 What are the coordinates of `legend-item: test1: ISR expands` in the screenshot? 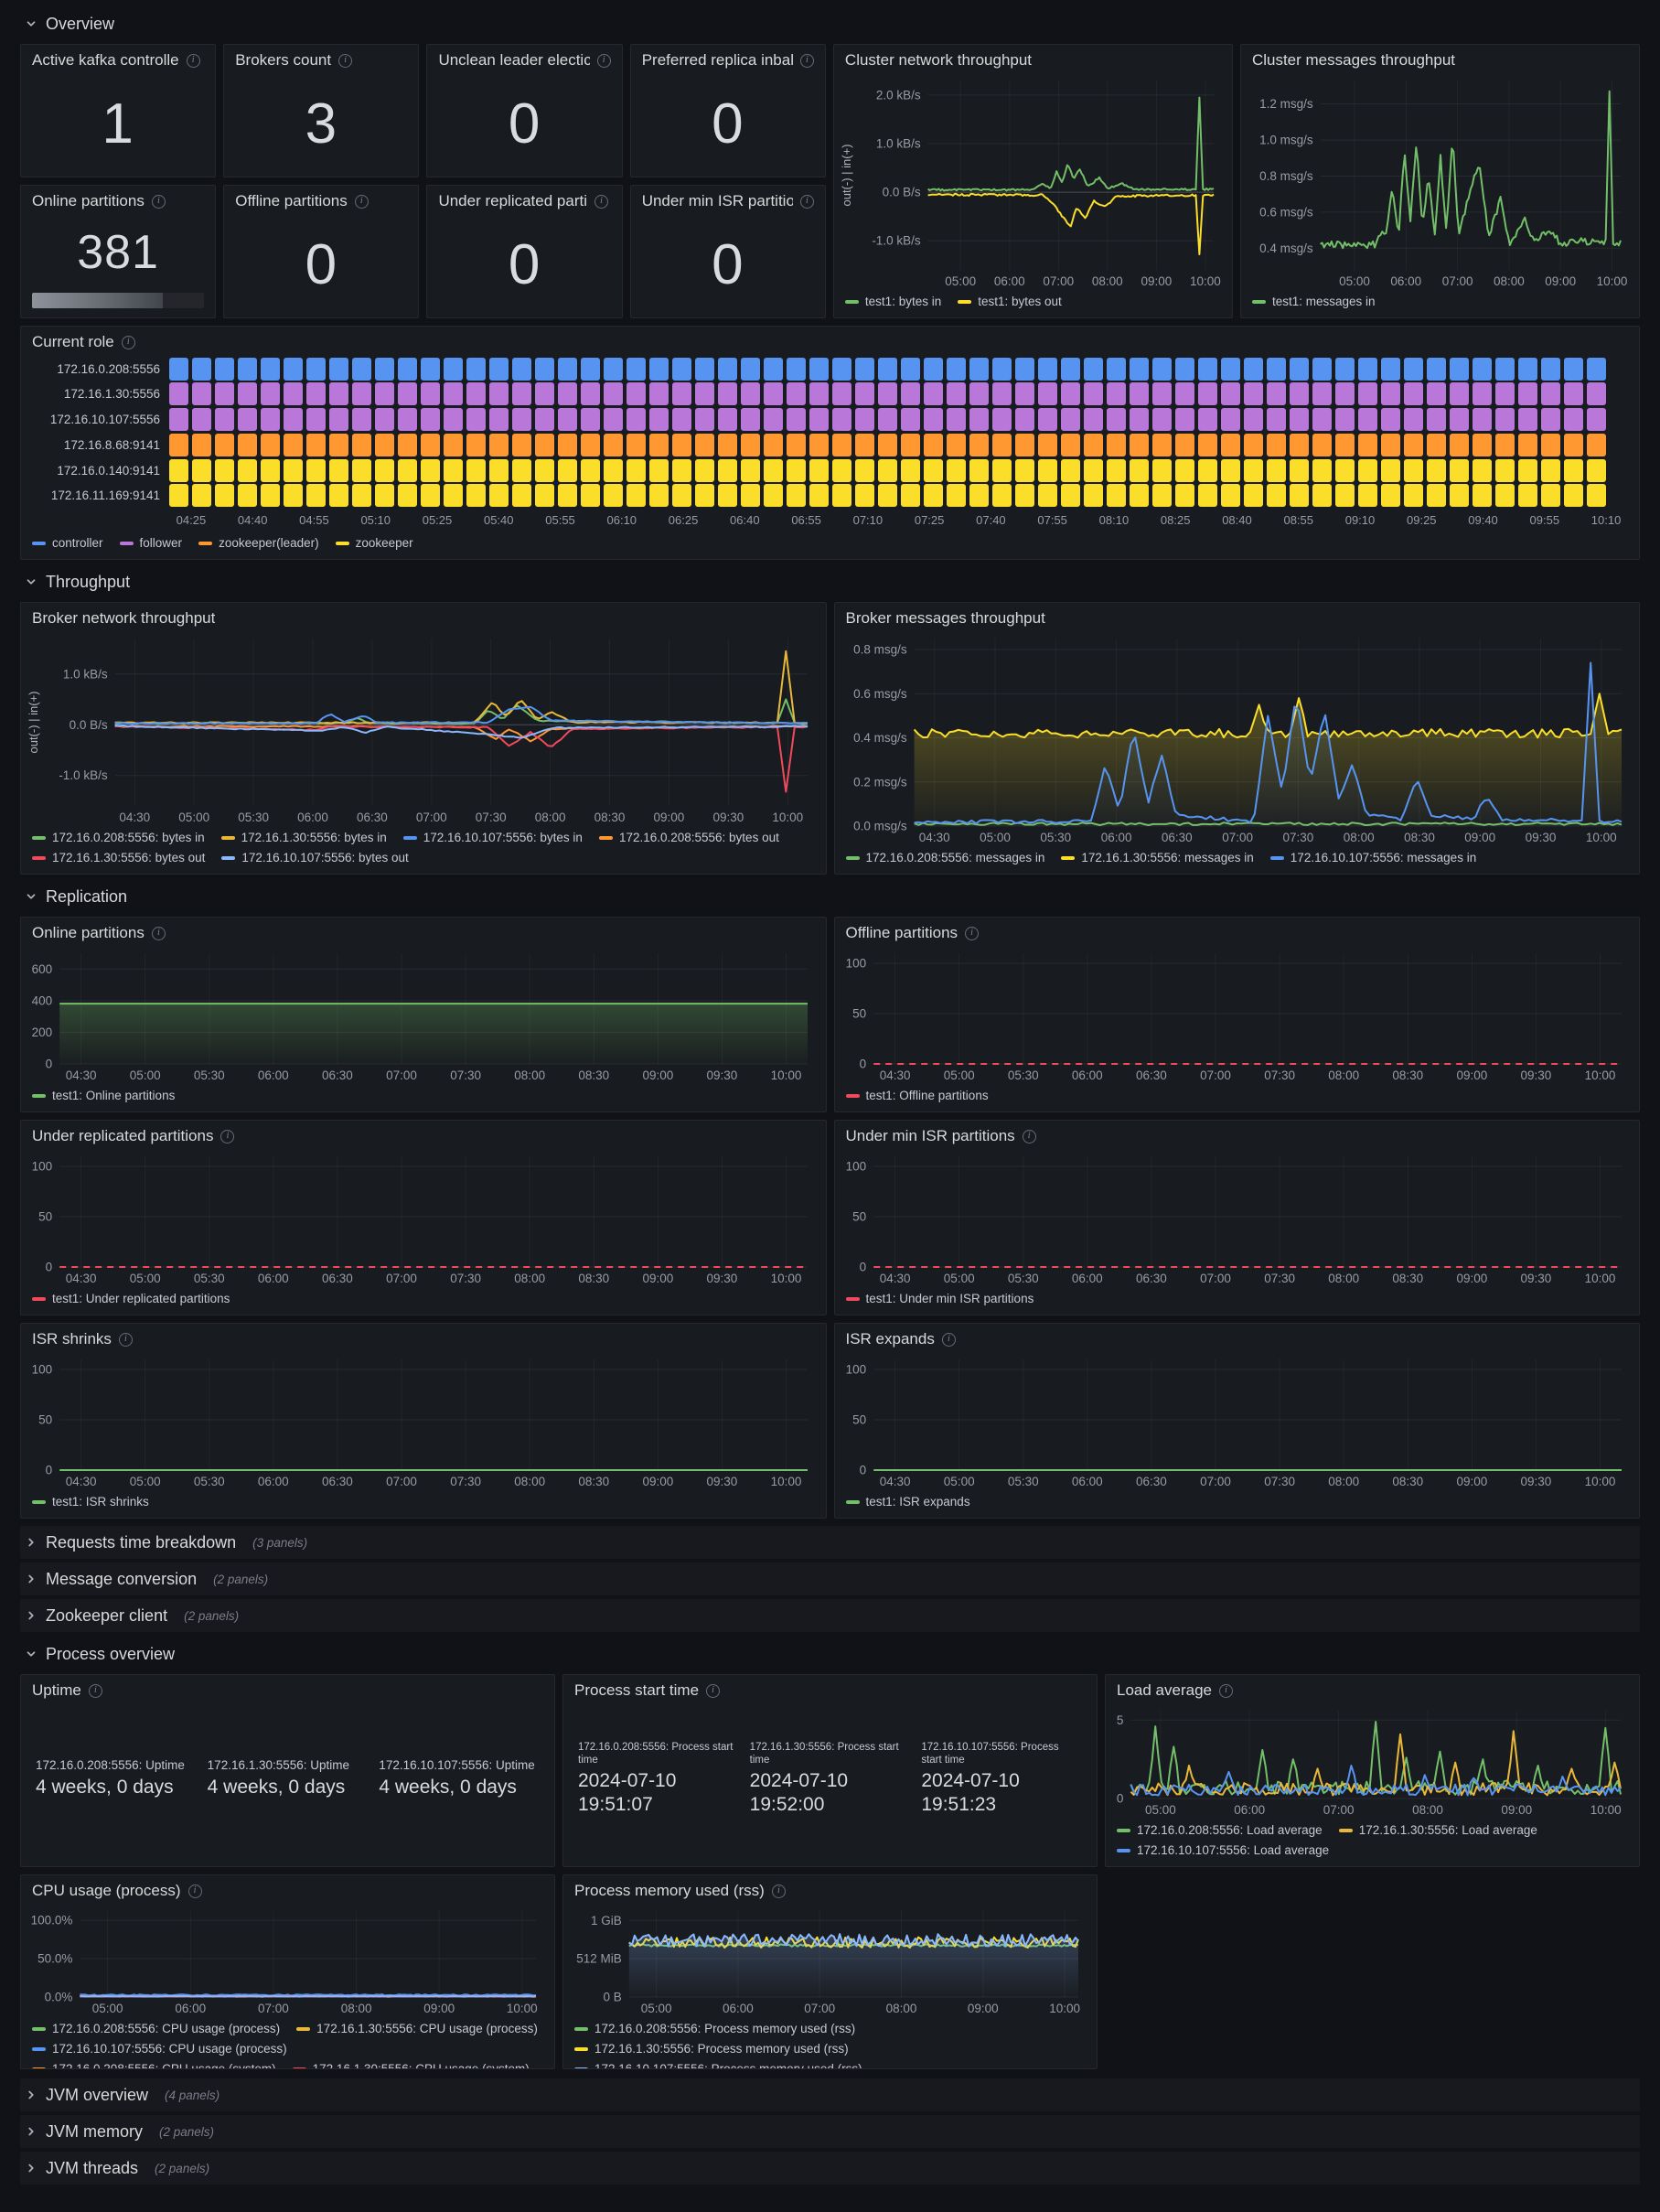 It's located at (908, 1501).